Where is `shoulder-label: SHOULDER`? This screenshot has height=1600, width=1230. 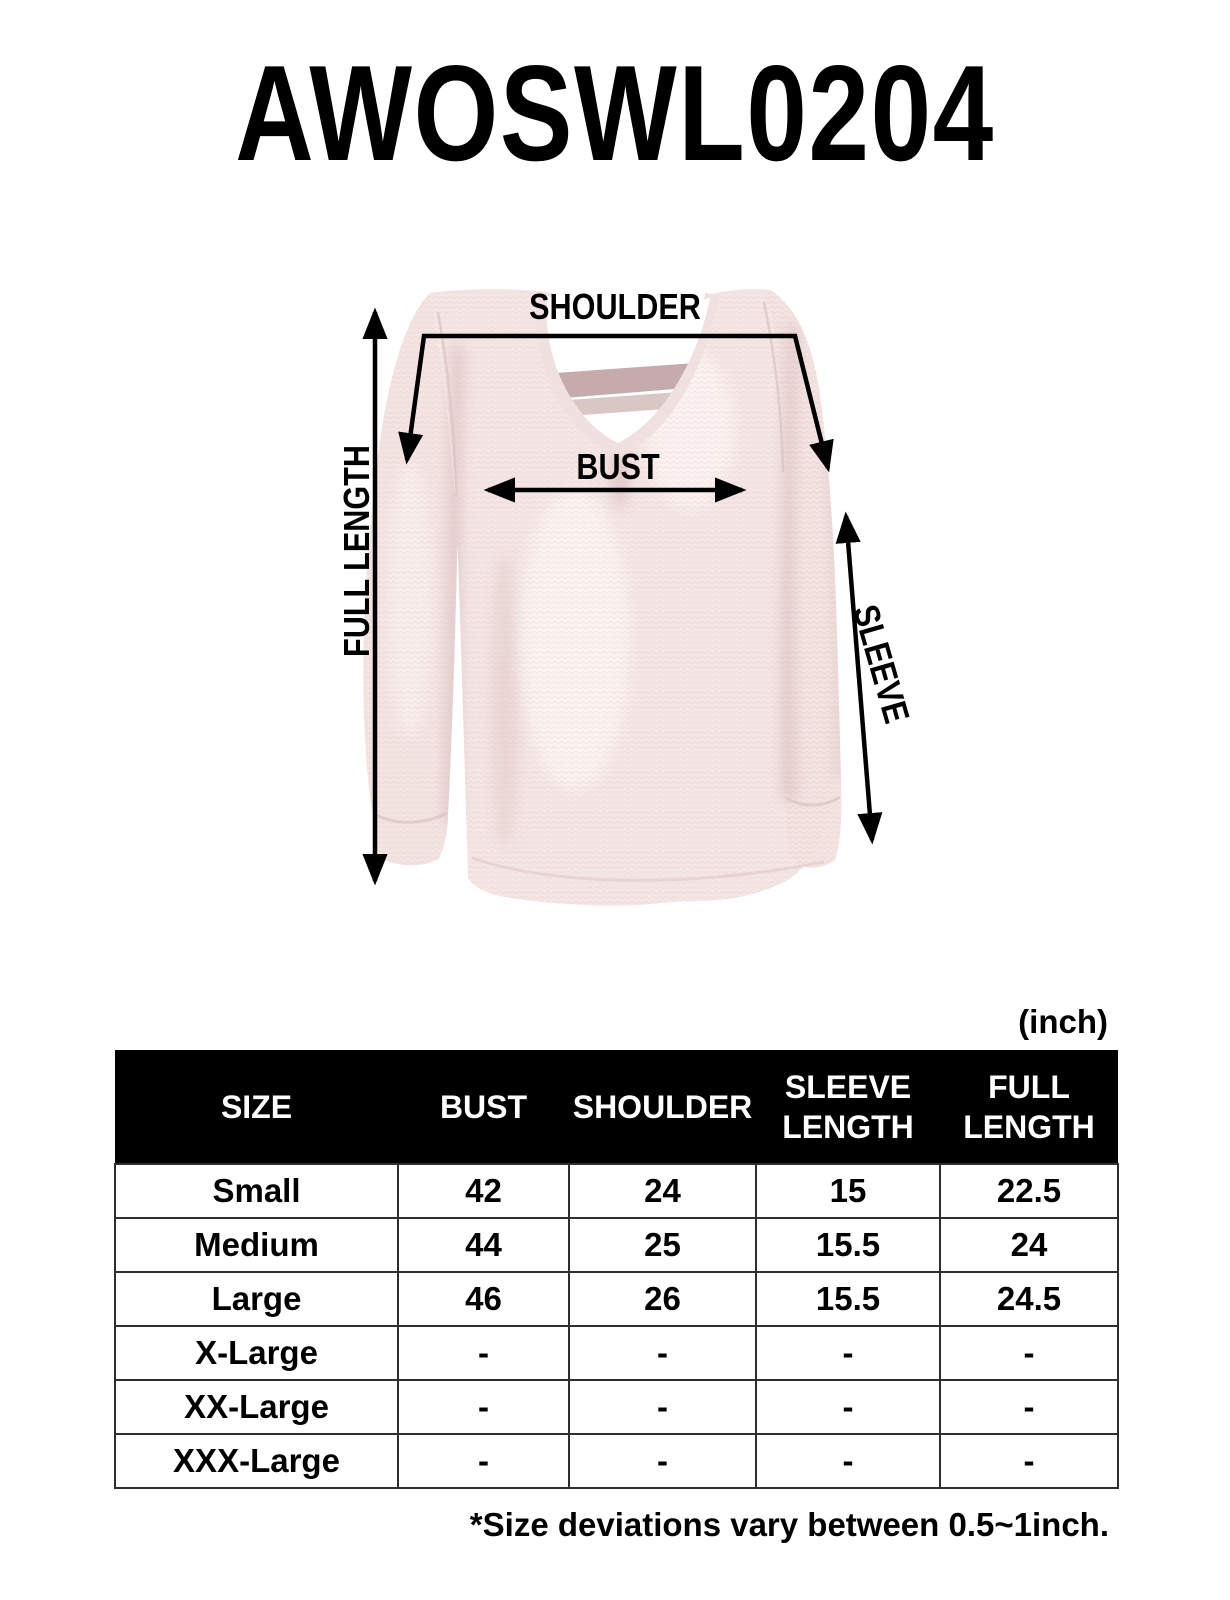 shoulder-label: SHOULDER is located at coordinates (615, 306).